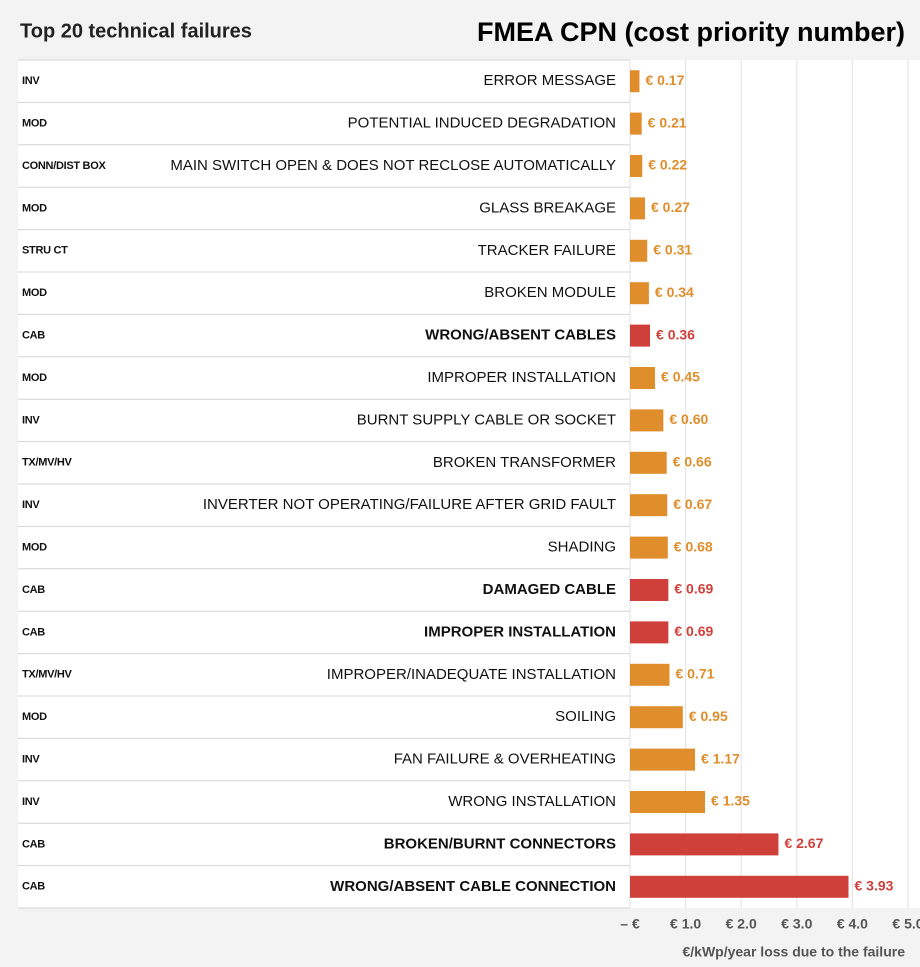 The image size is (920, 967). Describe the element at coordinates (524, 462) in the screenshot. I see `y-tick-label: BROKEN TRANSFORMER` at that location.